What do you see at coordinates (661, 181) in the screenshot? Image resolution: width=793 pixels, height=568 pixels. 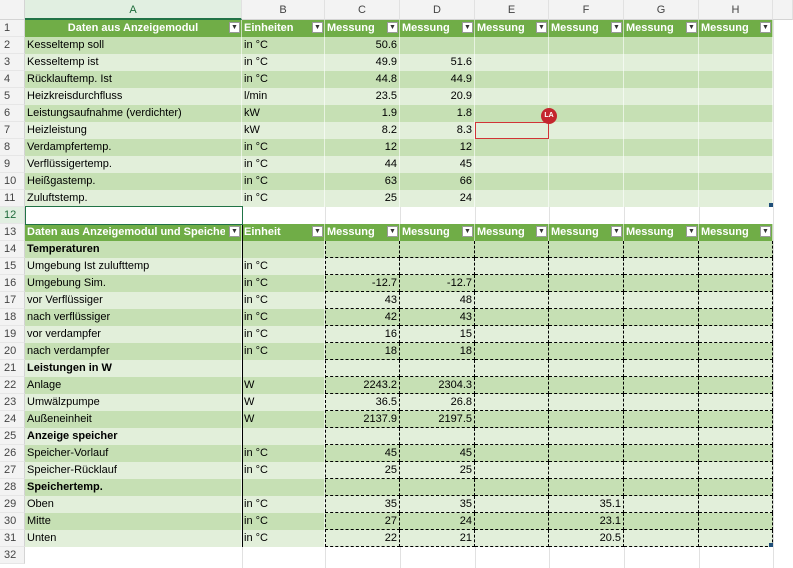 I see `cell-g10` at bounding box center [661, 181].